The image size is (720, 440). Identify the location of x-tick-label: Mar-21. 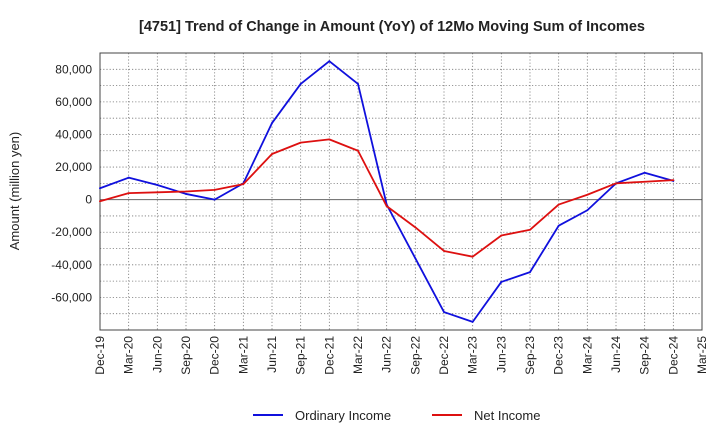
(243, 355).